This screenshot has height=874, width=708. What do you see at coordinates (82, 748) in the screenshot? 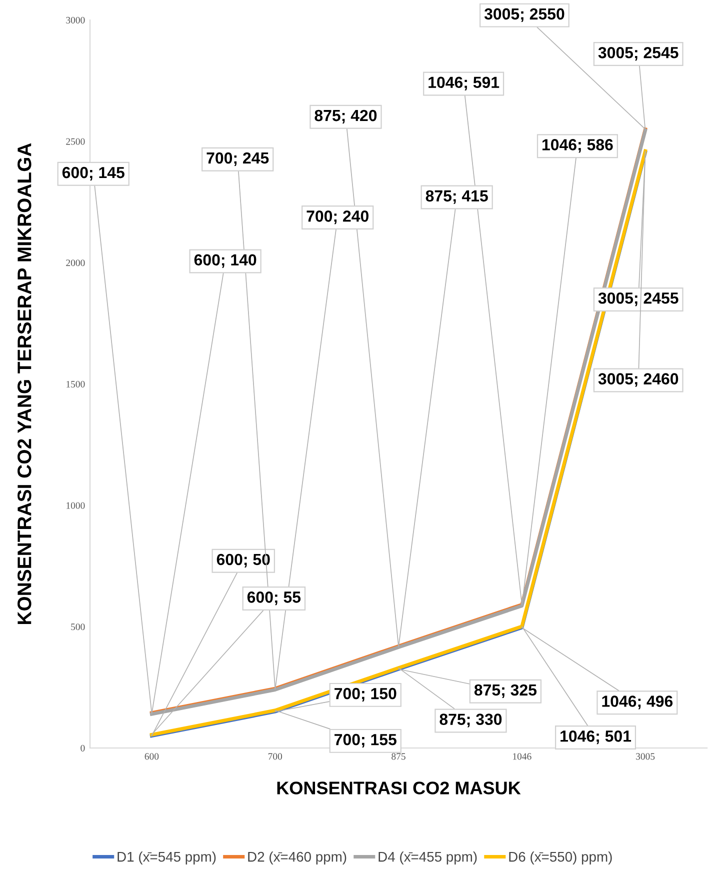
I see `y-tick-label: 0` at bounding box center [82, 748].